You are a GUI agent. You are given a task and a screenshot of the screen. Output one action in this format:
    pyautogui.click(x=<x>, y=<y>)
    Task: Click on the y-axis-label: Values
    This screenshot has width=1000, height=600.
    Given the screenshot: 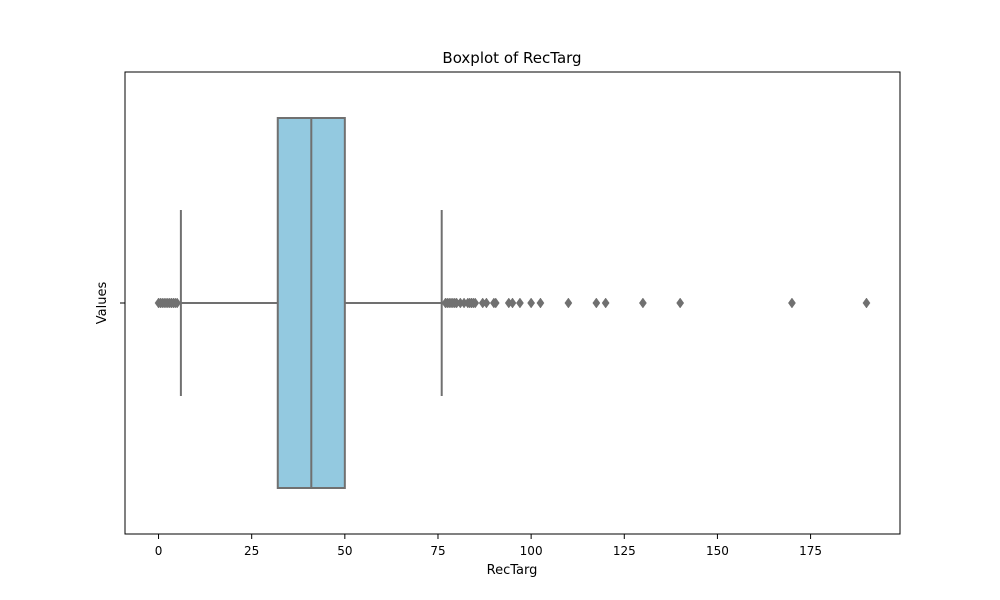 What is the action you would take?
    pyautogui.click(x=102, y=303)
    